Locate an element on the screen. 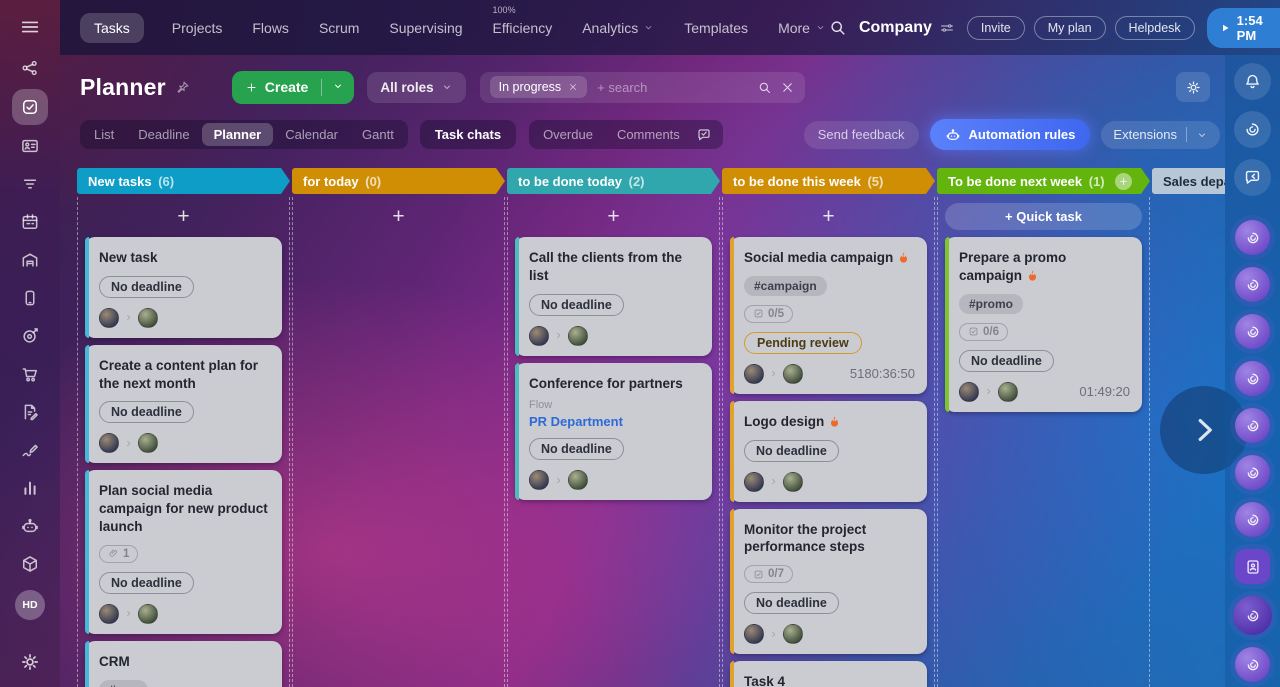 This screenshot has width=1280, height=687. flow-link: PR Department is located at coordinates (576, 422).